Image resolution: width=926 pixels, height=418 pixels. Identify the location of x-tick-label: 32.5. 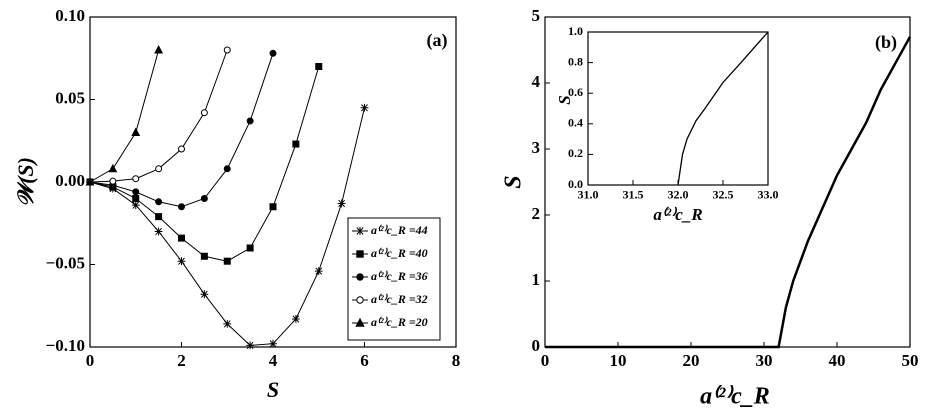
(723, 195).